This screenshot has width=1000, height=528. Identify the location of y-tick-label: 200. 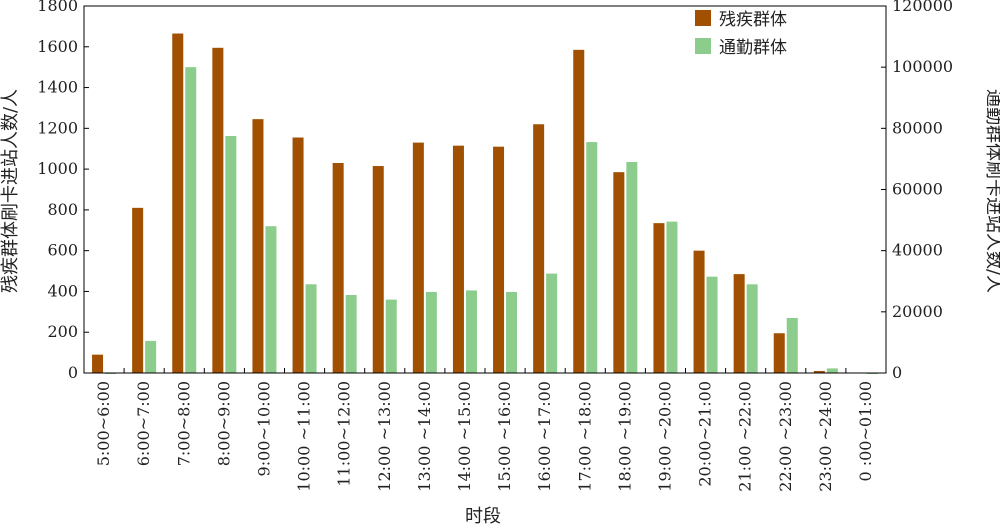
(62, 331).